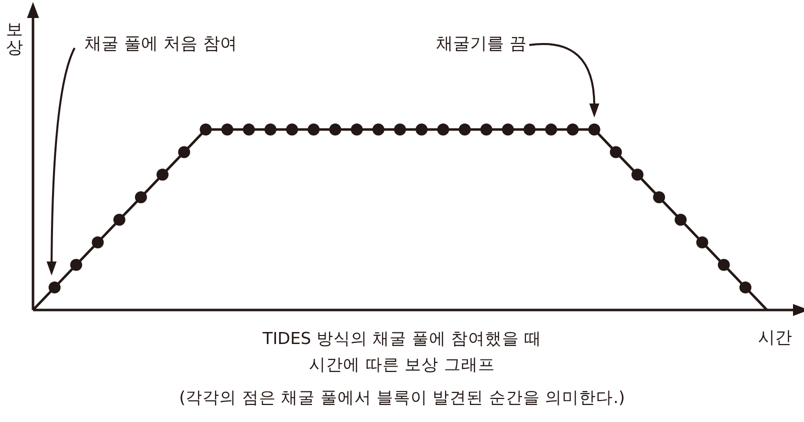  I want to click on text: TIDES 방식의 채굴 풀에 참여했을 때 시간에 따른 보상 그래프, so click(402, 352).